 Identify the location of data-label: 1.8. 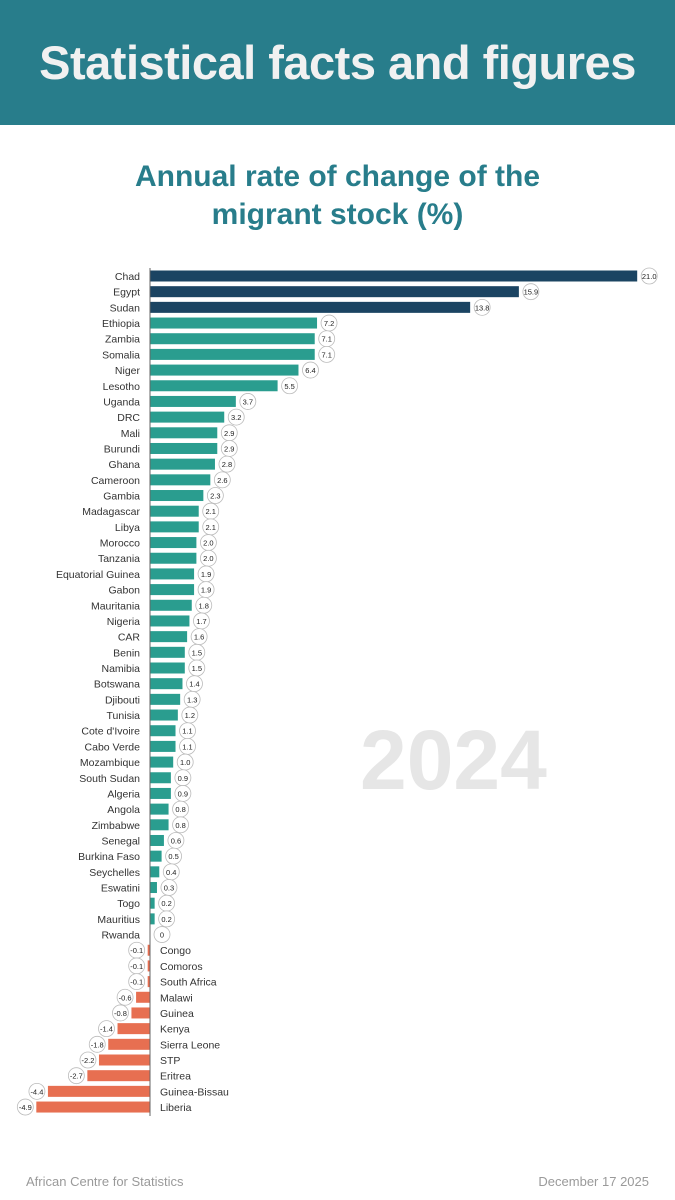
(204, 605).